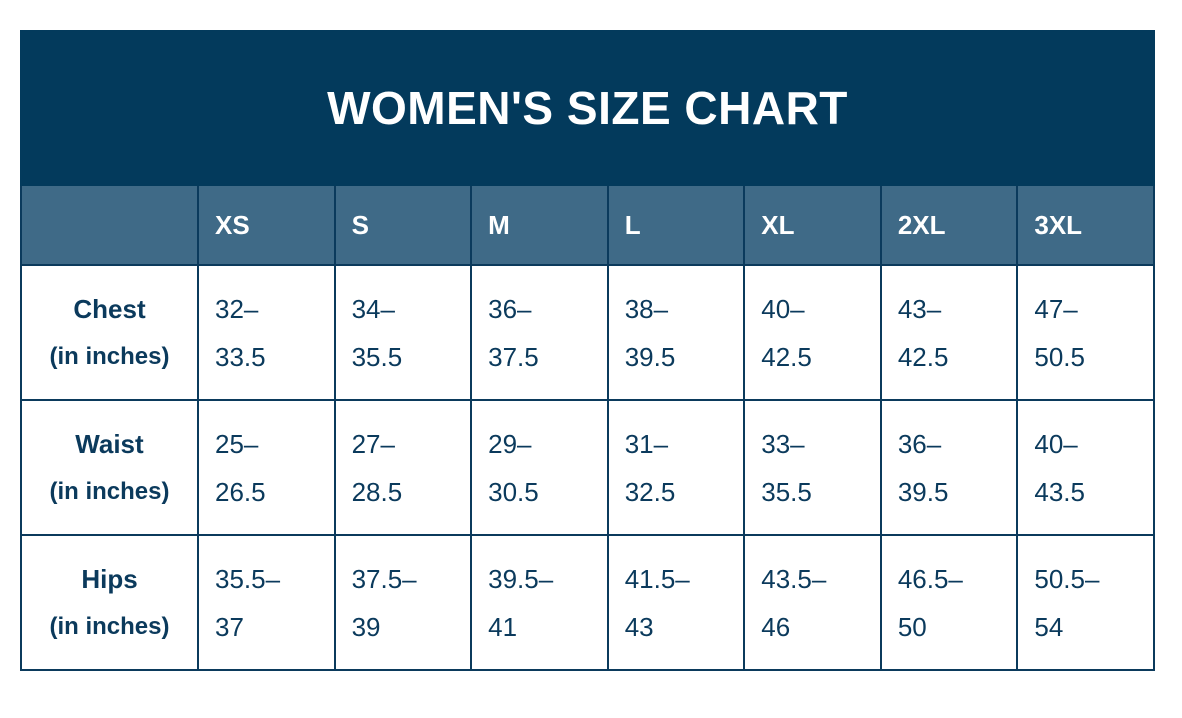 The height and width of the screenshot is (718, 1182). Describe the element at coordinates (377, 467) in the screenshot. I see `cell-value: 27–28.5` at that location.